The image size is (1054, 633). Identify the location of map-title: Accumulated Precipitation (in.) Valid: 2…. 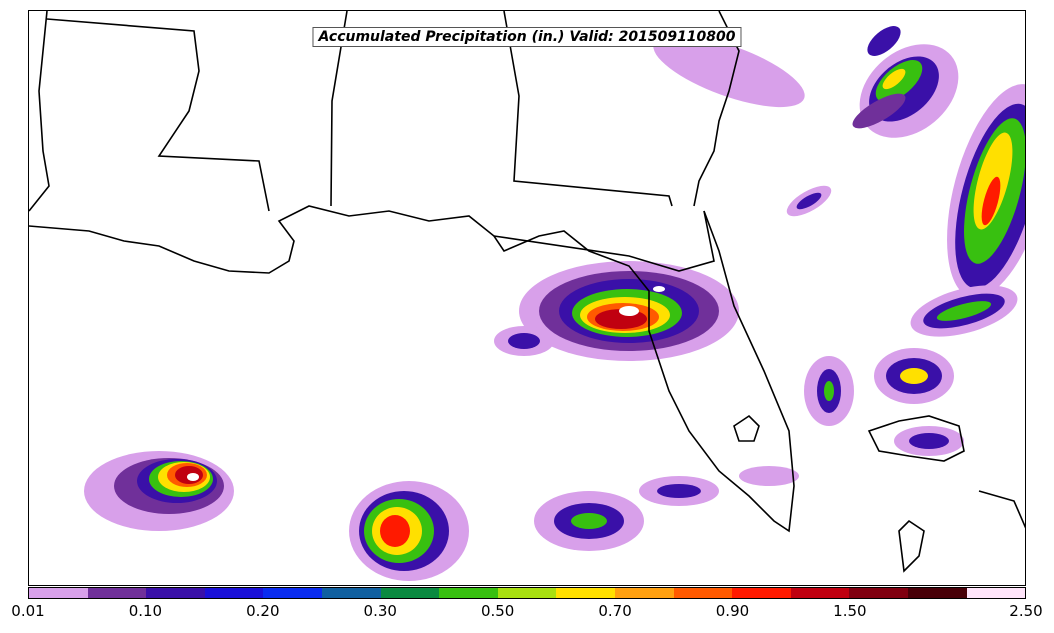
(527, 37).